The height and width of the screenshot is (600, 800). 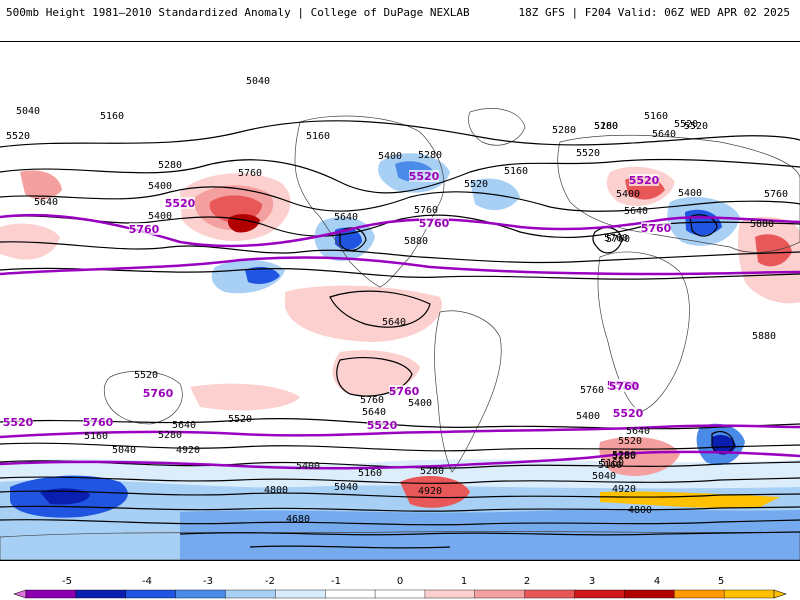 What do you see at coordinates (276, 490) in the screenshot?
I see `contour-label: 4800` at bounding box center [276, 490].